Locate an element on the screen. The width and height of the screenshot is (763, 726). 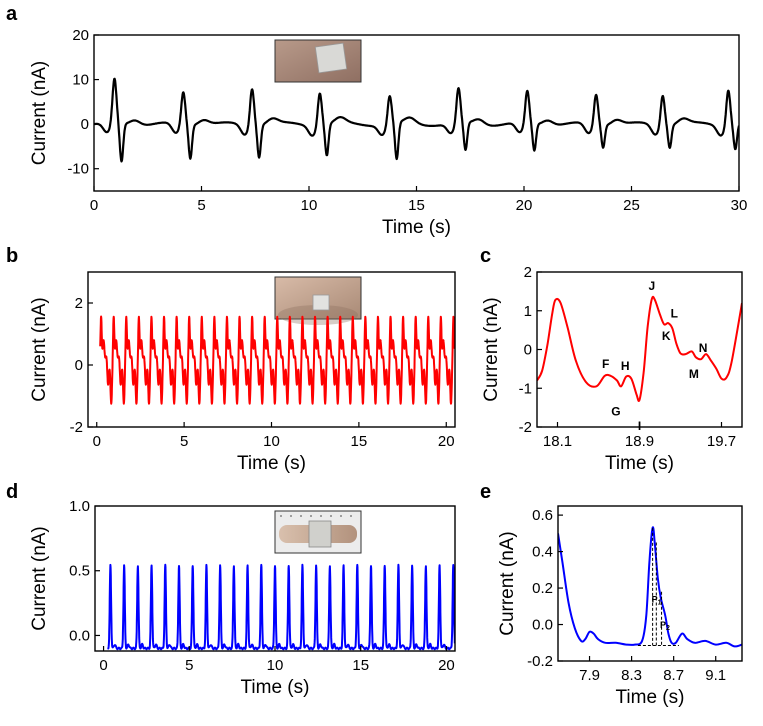
x-tick-label: 30 is located at coordinates (739, 205).